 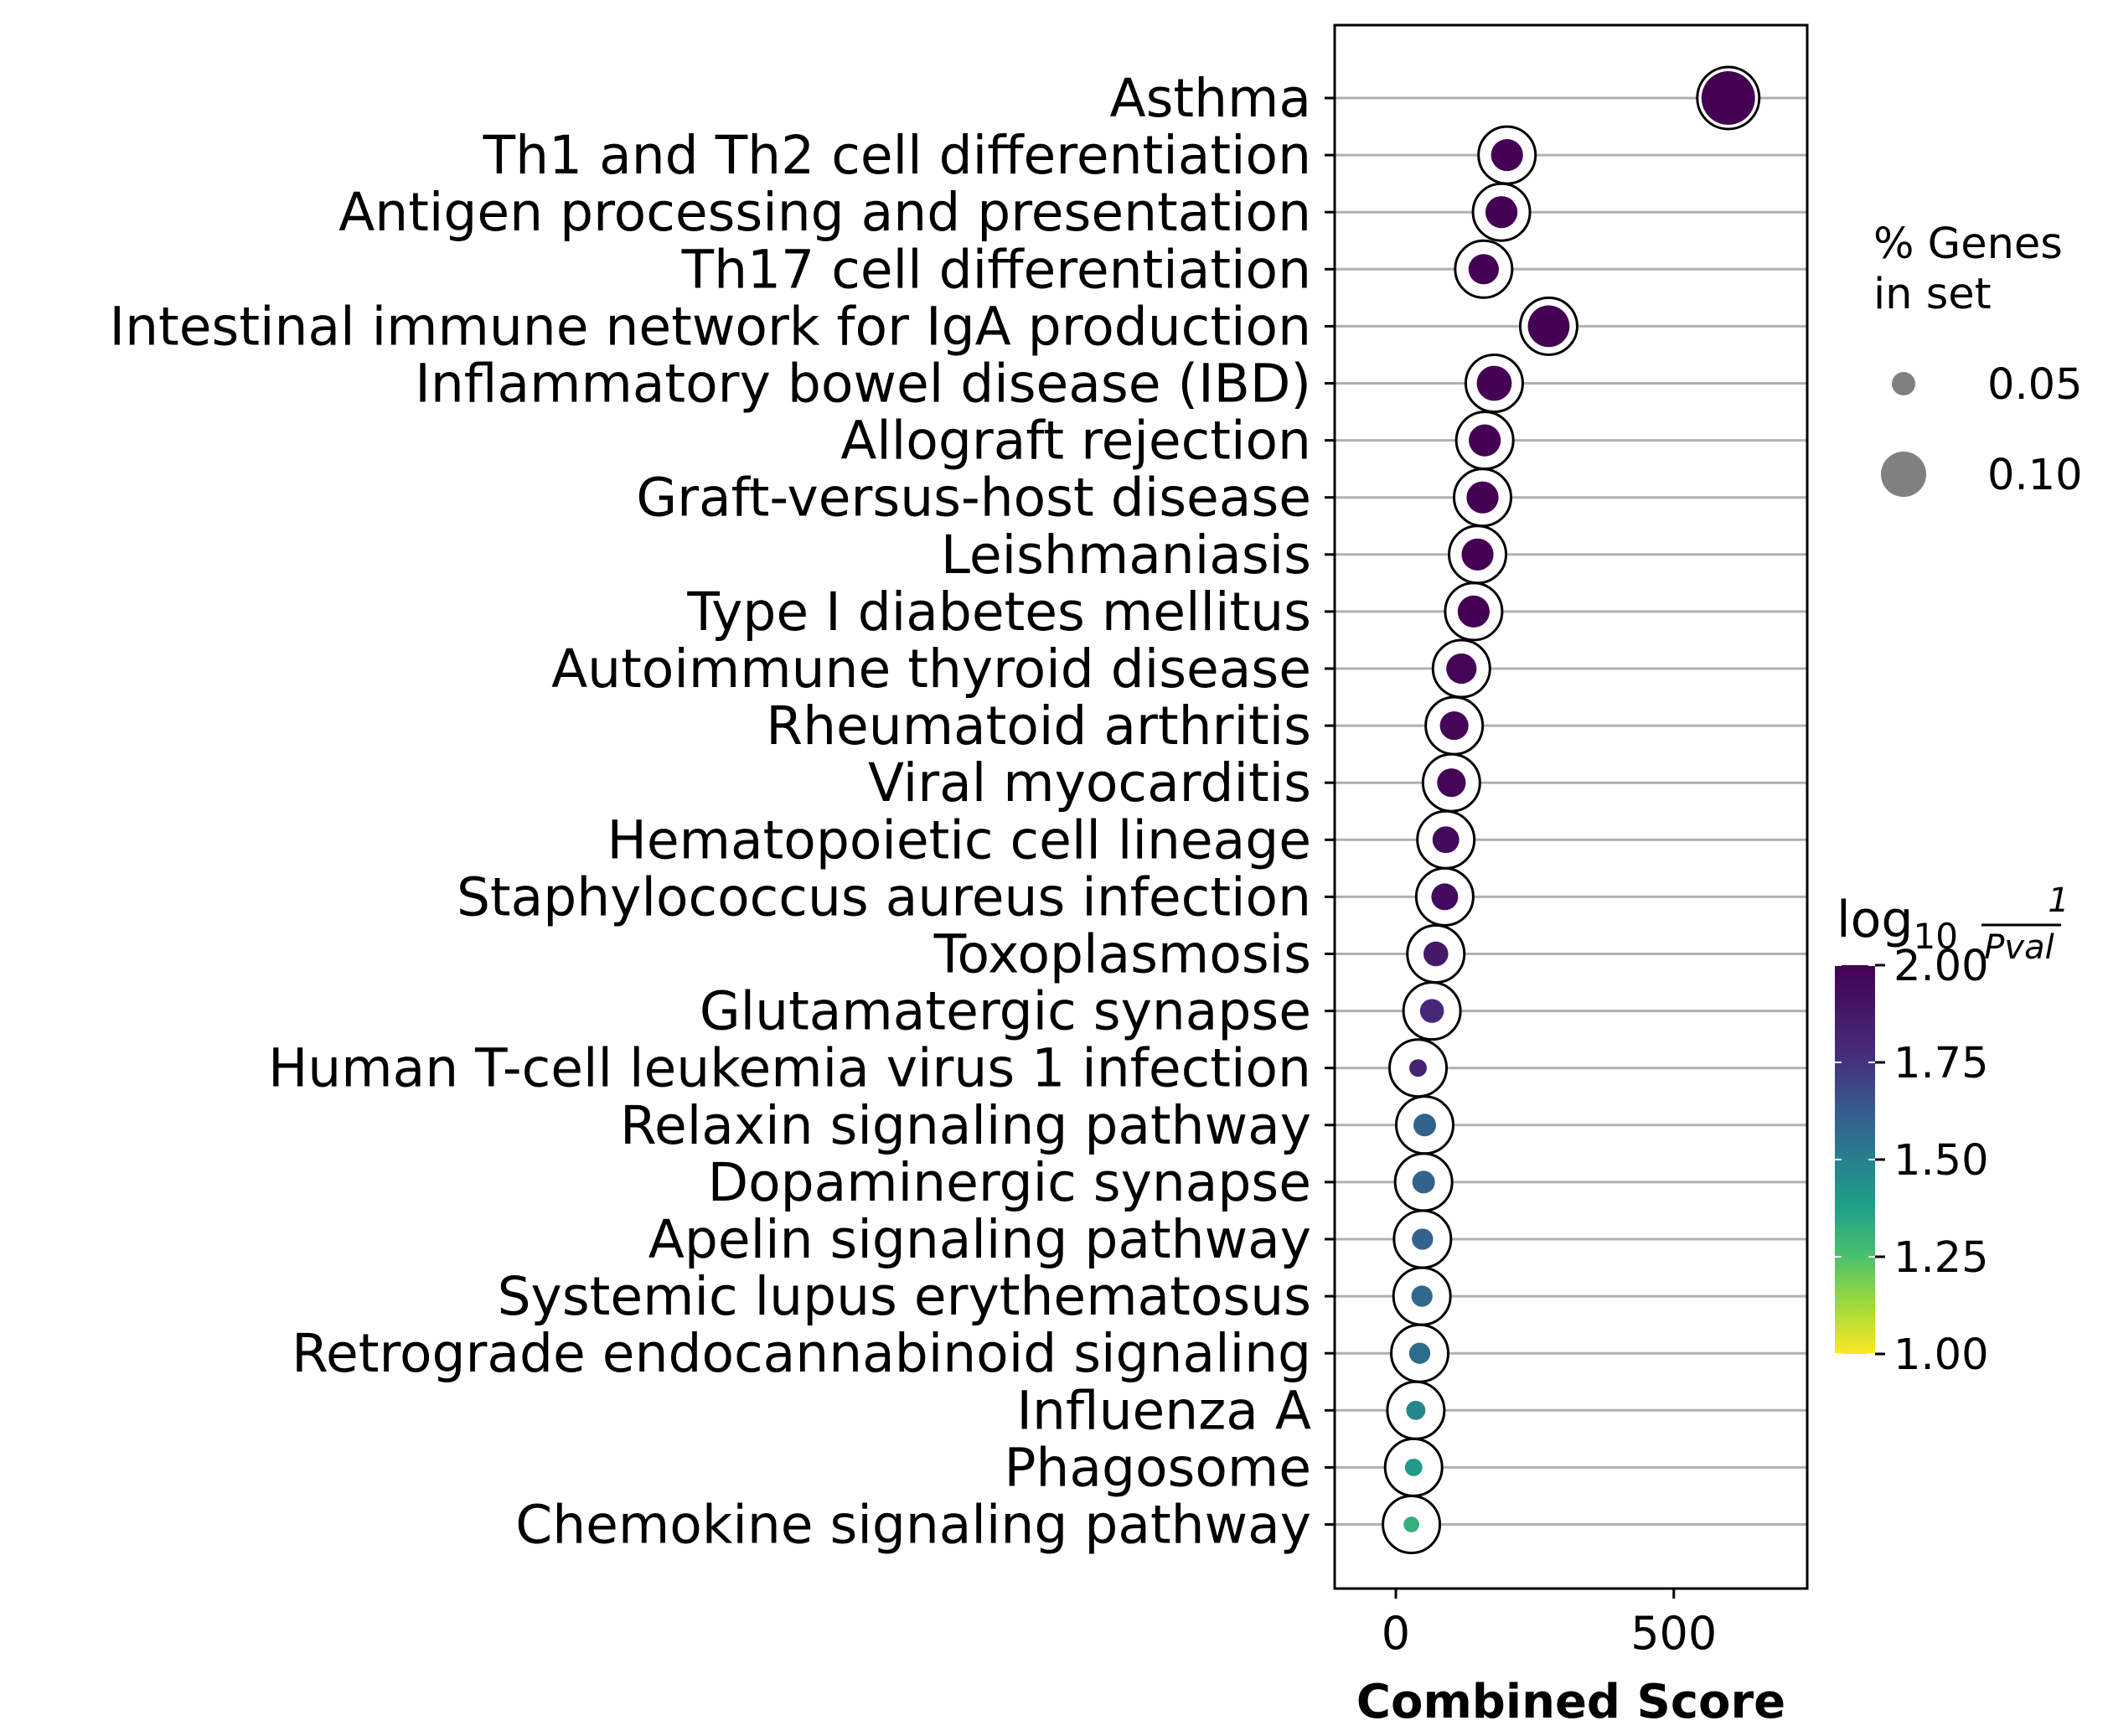 What do you see at coordinates (1942, 1258) in the screenshot?
I see `colorbar-tick-label: 1.25` at bounding box center [1942, 1258].